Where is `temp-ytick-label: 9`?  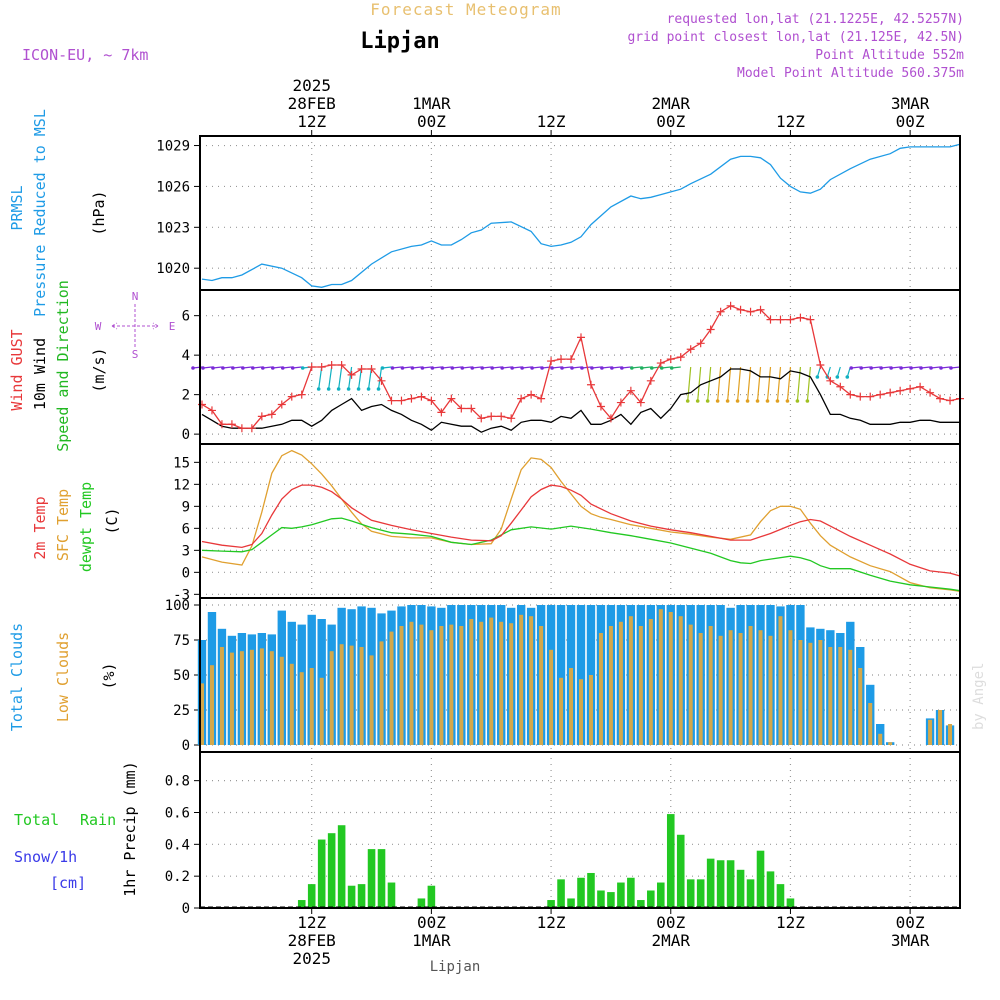
temp-ytick-label: 9 is located at coordinates (186, 507).